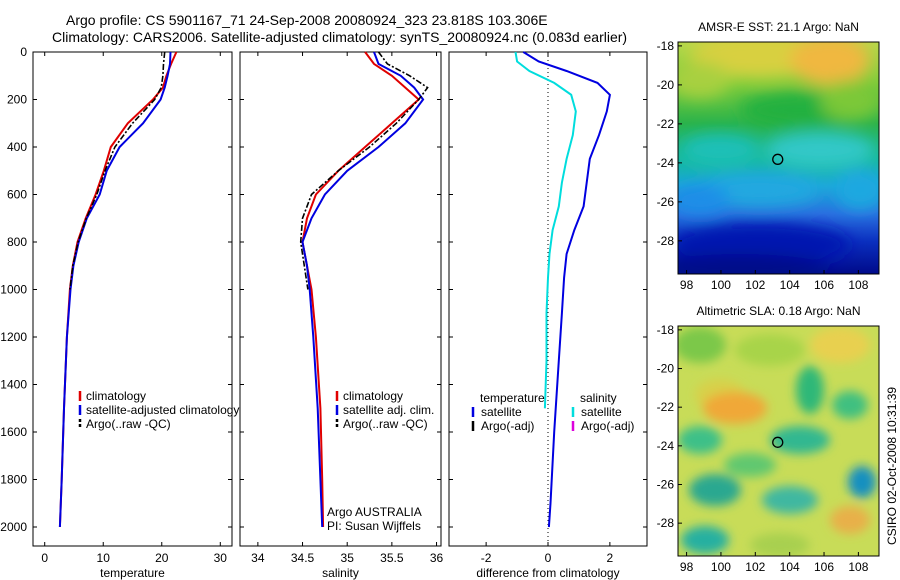  I want to click on temperature-legend-label: Argo(..raw -QC), so click(128, 424).